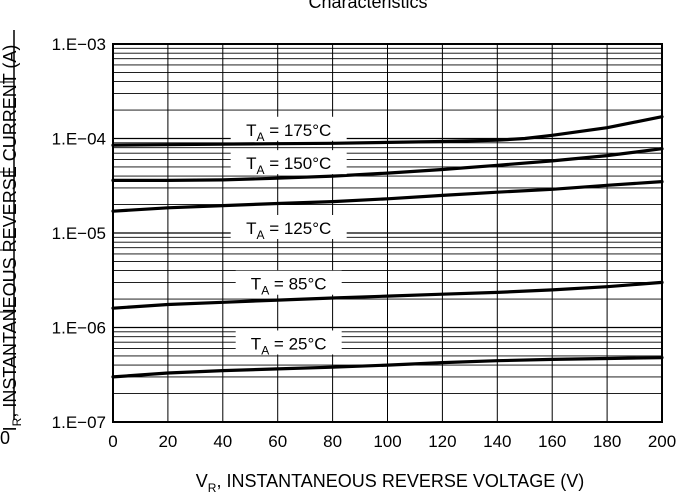 The image size is (684, 503). What do you see at coordinates (390, 483) in the screenshot?
I see `x-axis-label: VR, INSTANTANEOUS REVERSE VOLTAGE (V)` at bounding box center [390, 483].